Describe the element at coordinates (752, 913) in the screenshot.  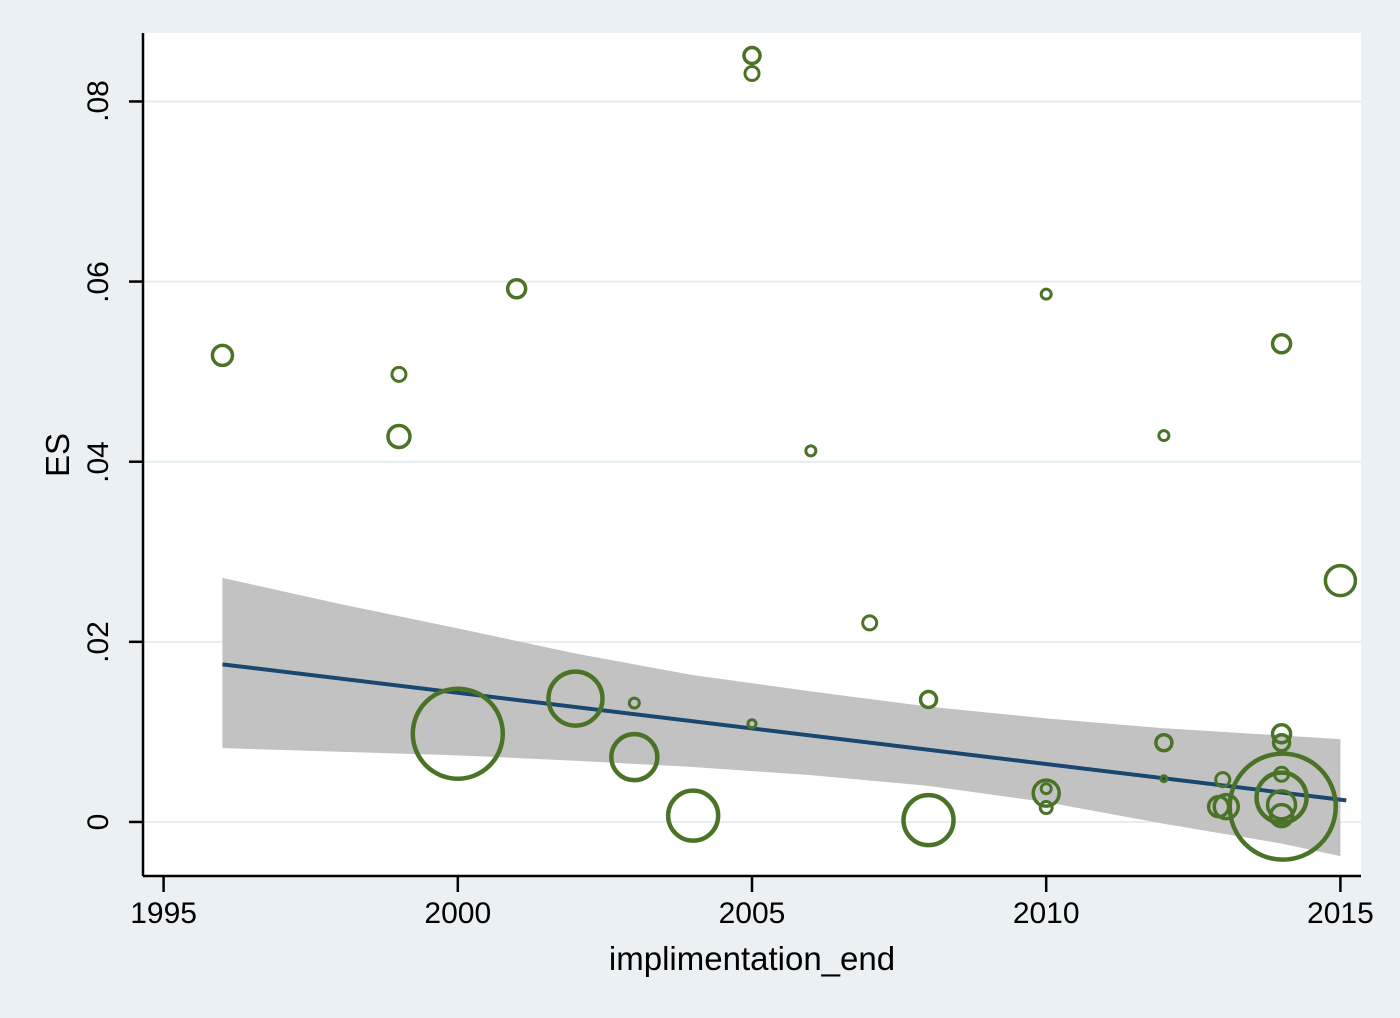
I see `x-tick-label-2005: 2005` at that location.